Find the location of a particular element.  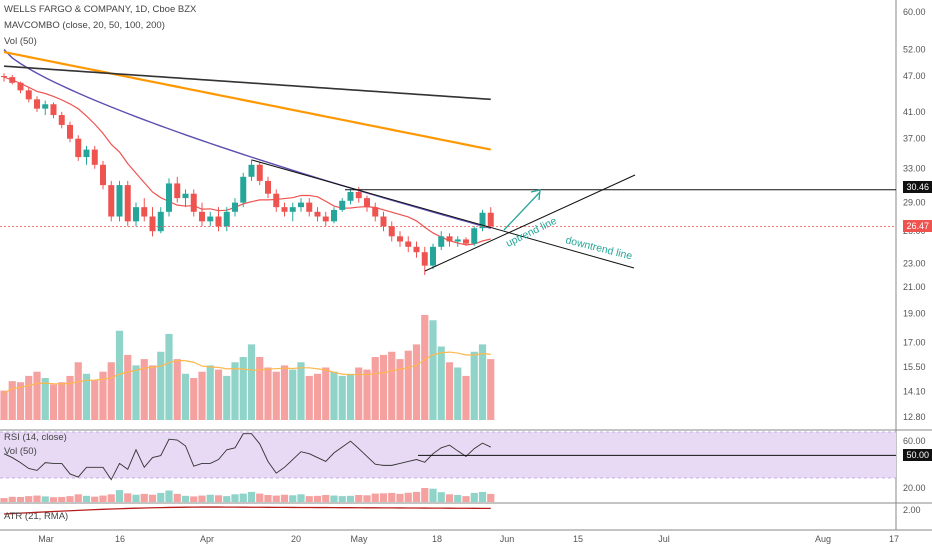

price-tick-label: 15.50 is located at coordinates (914, 367).